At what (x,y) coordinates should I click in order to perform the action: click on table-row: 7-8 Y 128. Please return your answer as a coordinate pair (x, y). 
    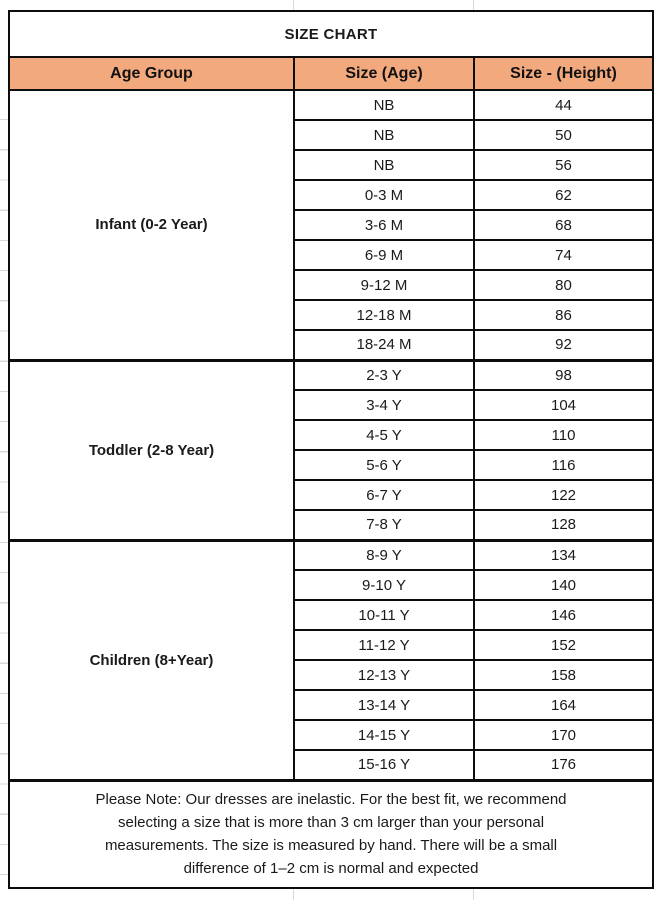
    Looking at the image, I should click on (332, 525).